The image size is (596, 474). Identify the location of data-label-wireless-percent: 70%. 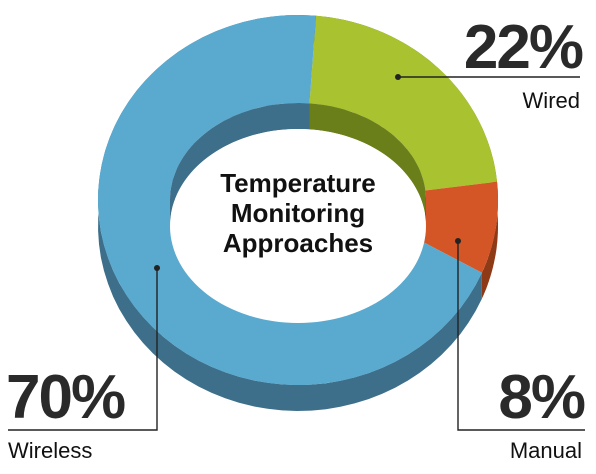
(65, 397).